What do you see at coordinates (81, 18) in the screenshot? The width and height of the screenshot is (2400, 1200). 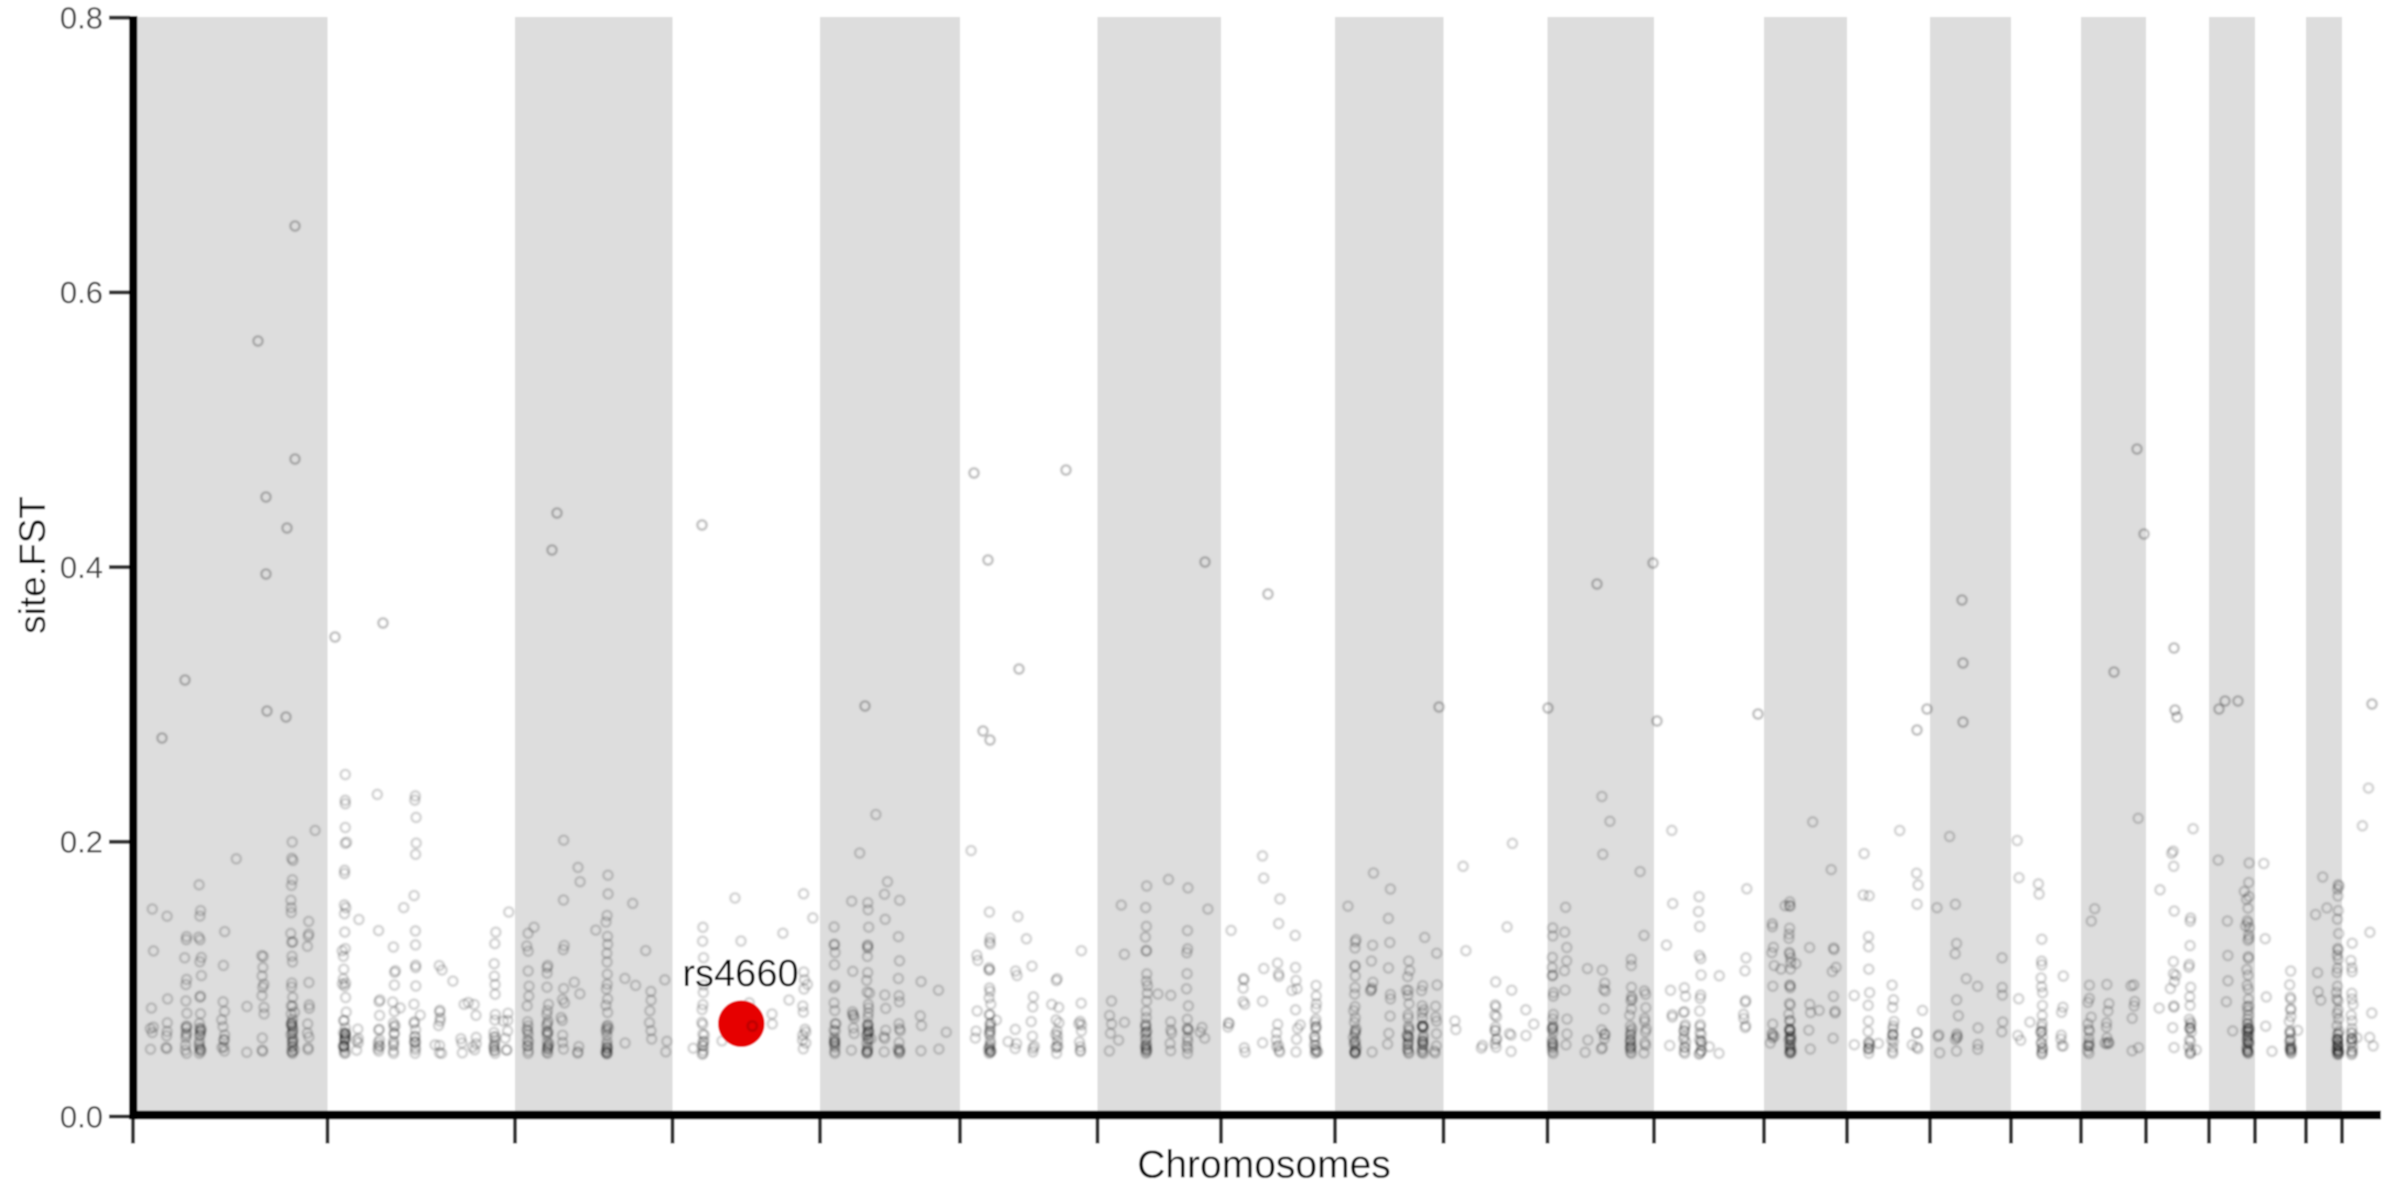 I see `svg-text: 0.8` at bounding box center [81, 18].